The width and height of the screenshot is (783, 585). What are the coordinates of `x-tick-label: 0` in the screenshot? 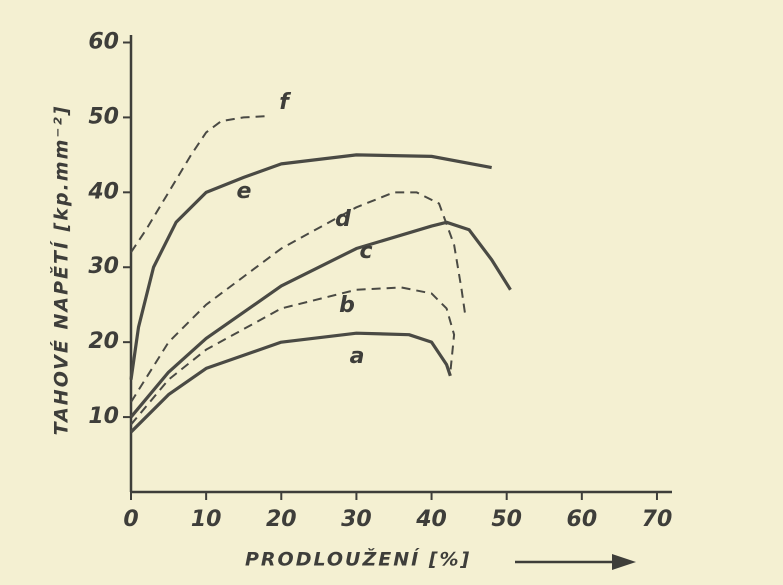 It's located at (130, 519).